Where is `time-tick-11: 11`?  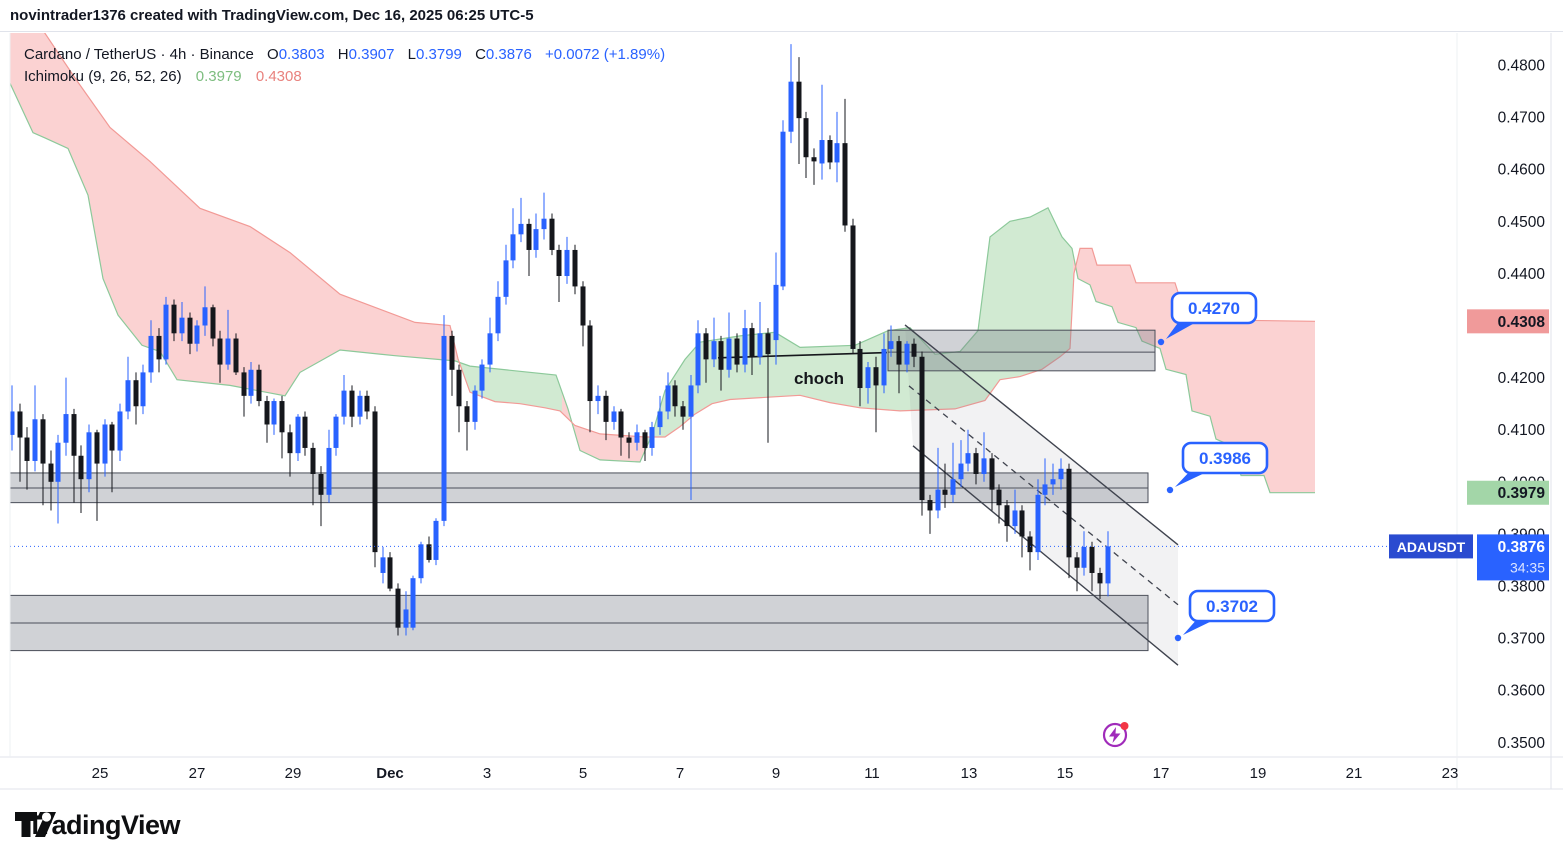 time-tick-11: 11 is located at coordinates (872, 773).